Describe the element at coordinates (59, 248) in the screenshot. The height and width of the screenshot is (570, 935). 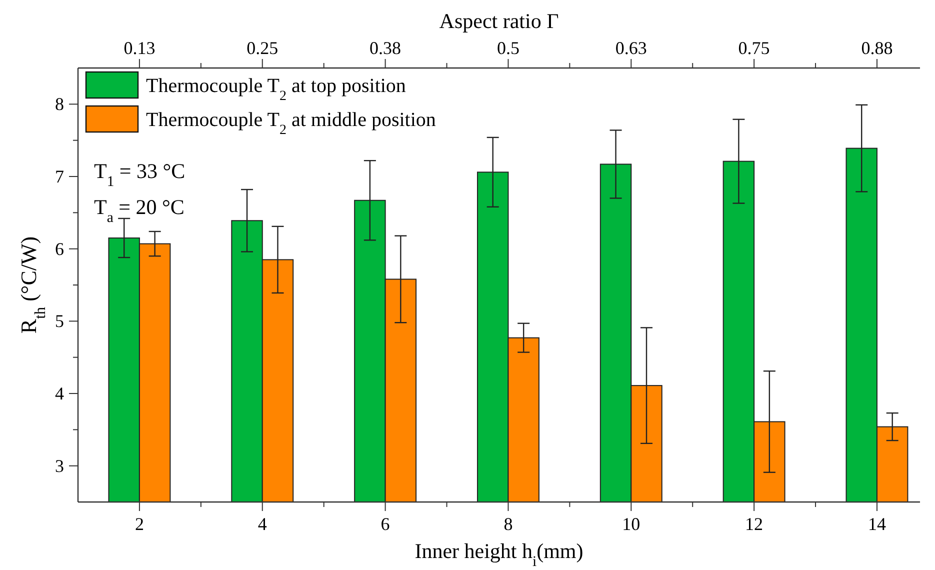
I see `y-tick-label: 6` at that location.